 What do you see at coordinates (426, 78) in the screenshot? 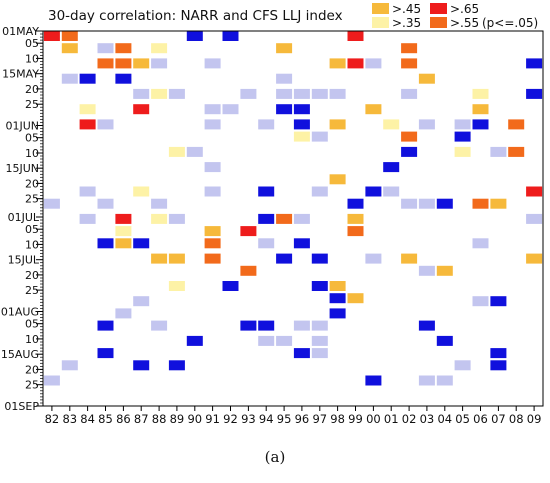
I see `cell-03-d14` at bounding box center [426, 78].